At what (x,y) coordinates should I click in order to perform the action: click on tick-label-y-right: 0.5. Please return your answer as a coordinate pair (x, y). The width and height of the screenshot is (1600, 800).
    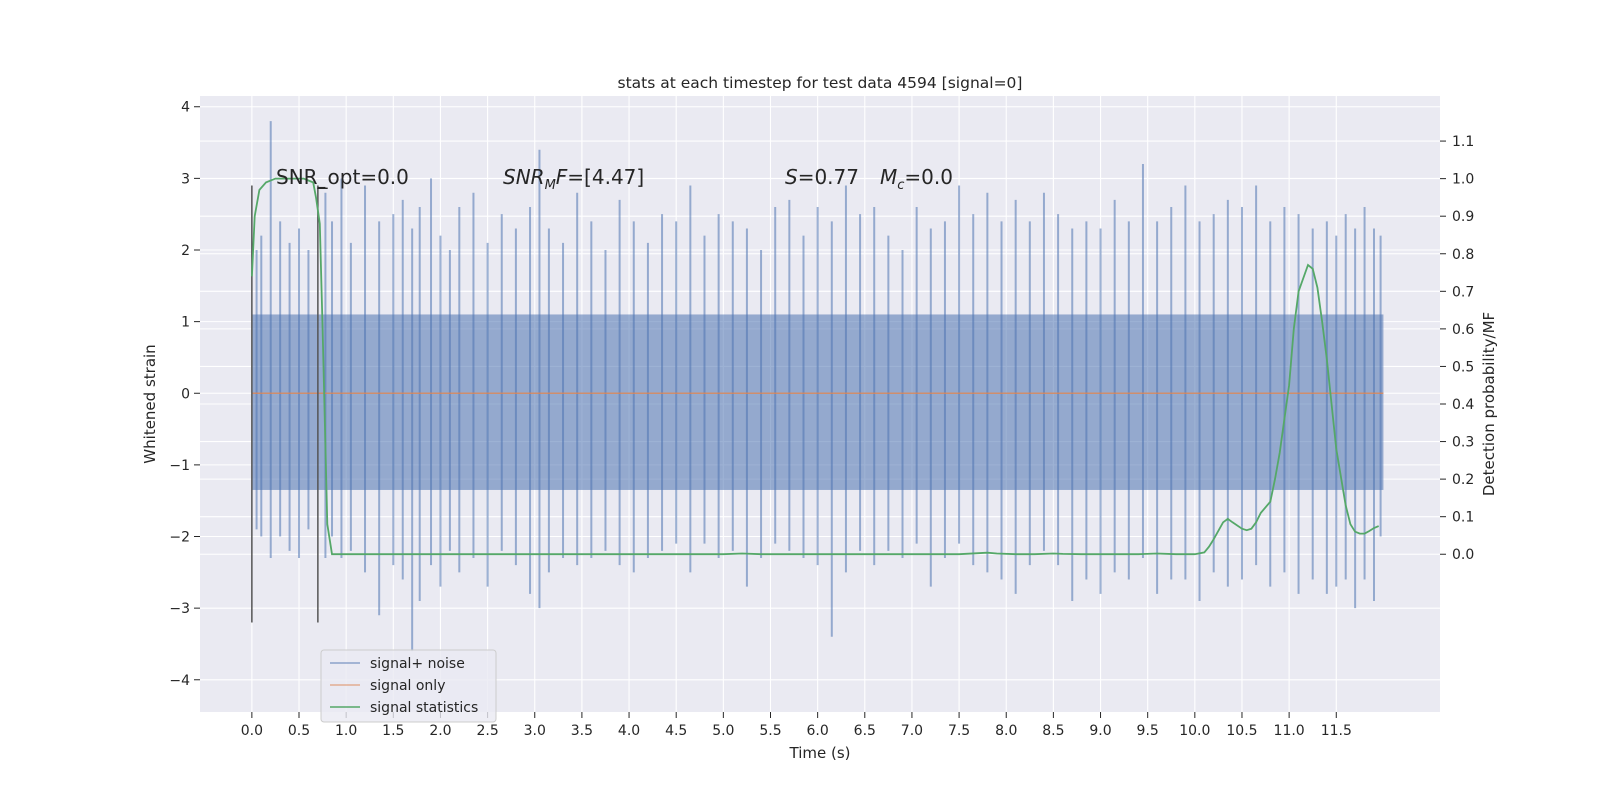
    Looking at the image, I should click on (1463, 367).